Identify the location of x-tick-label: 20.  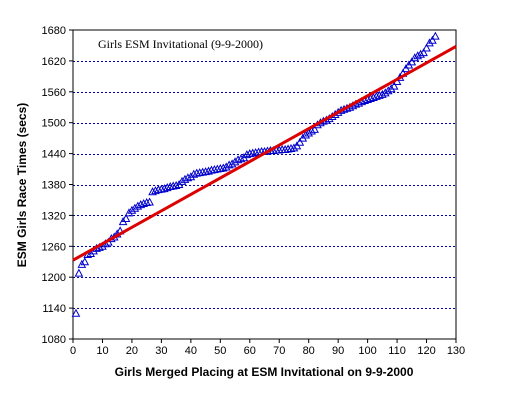
(132, 351).